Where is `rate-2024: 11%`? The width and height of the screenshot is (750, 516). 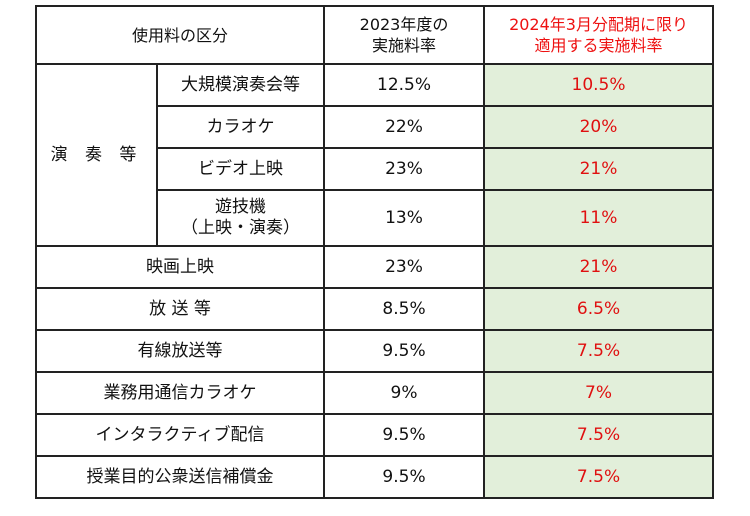
rate-2024: 11% is located at coordinates (599, 218).